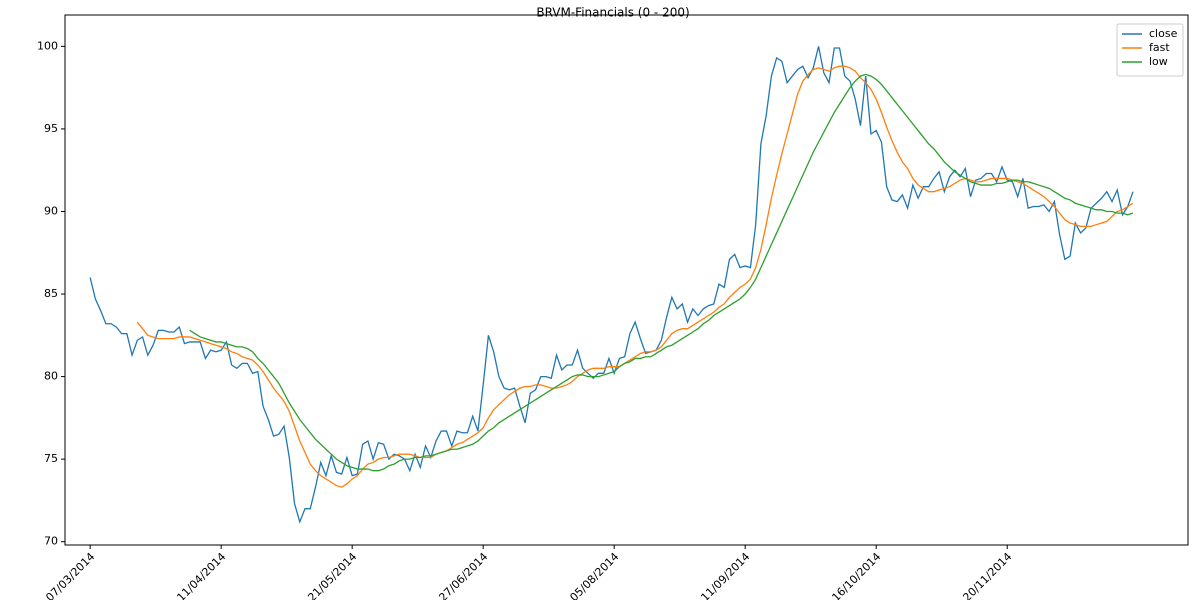 The width and height of the screenshot is (1200, 600). I want to click on y-tick-label: 70, so click(51, 541).